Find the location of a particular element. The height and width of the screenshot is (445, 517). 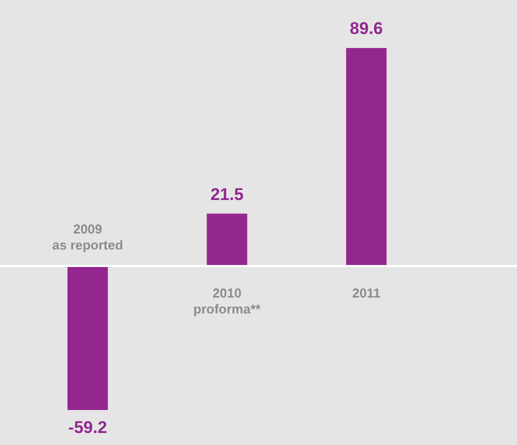

x-tick-label: 2011 is located at coordinates (366, 293).